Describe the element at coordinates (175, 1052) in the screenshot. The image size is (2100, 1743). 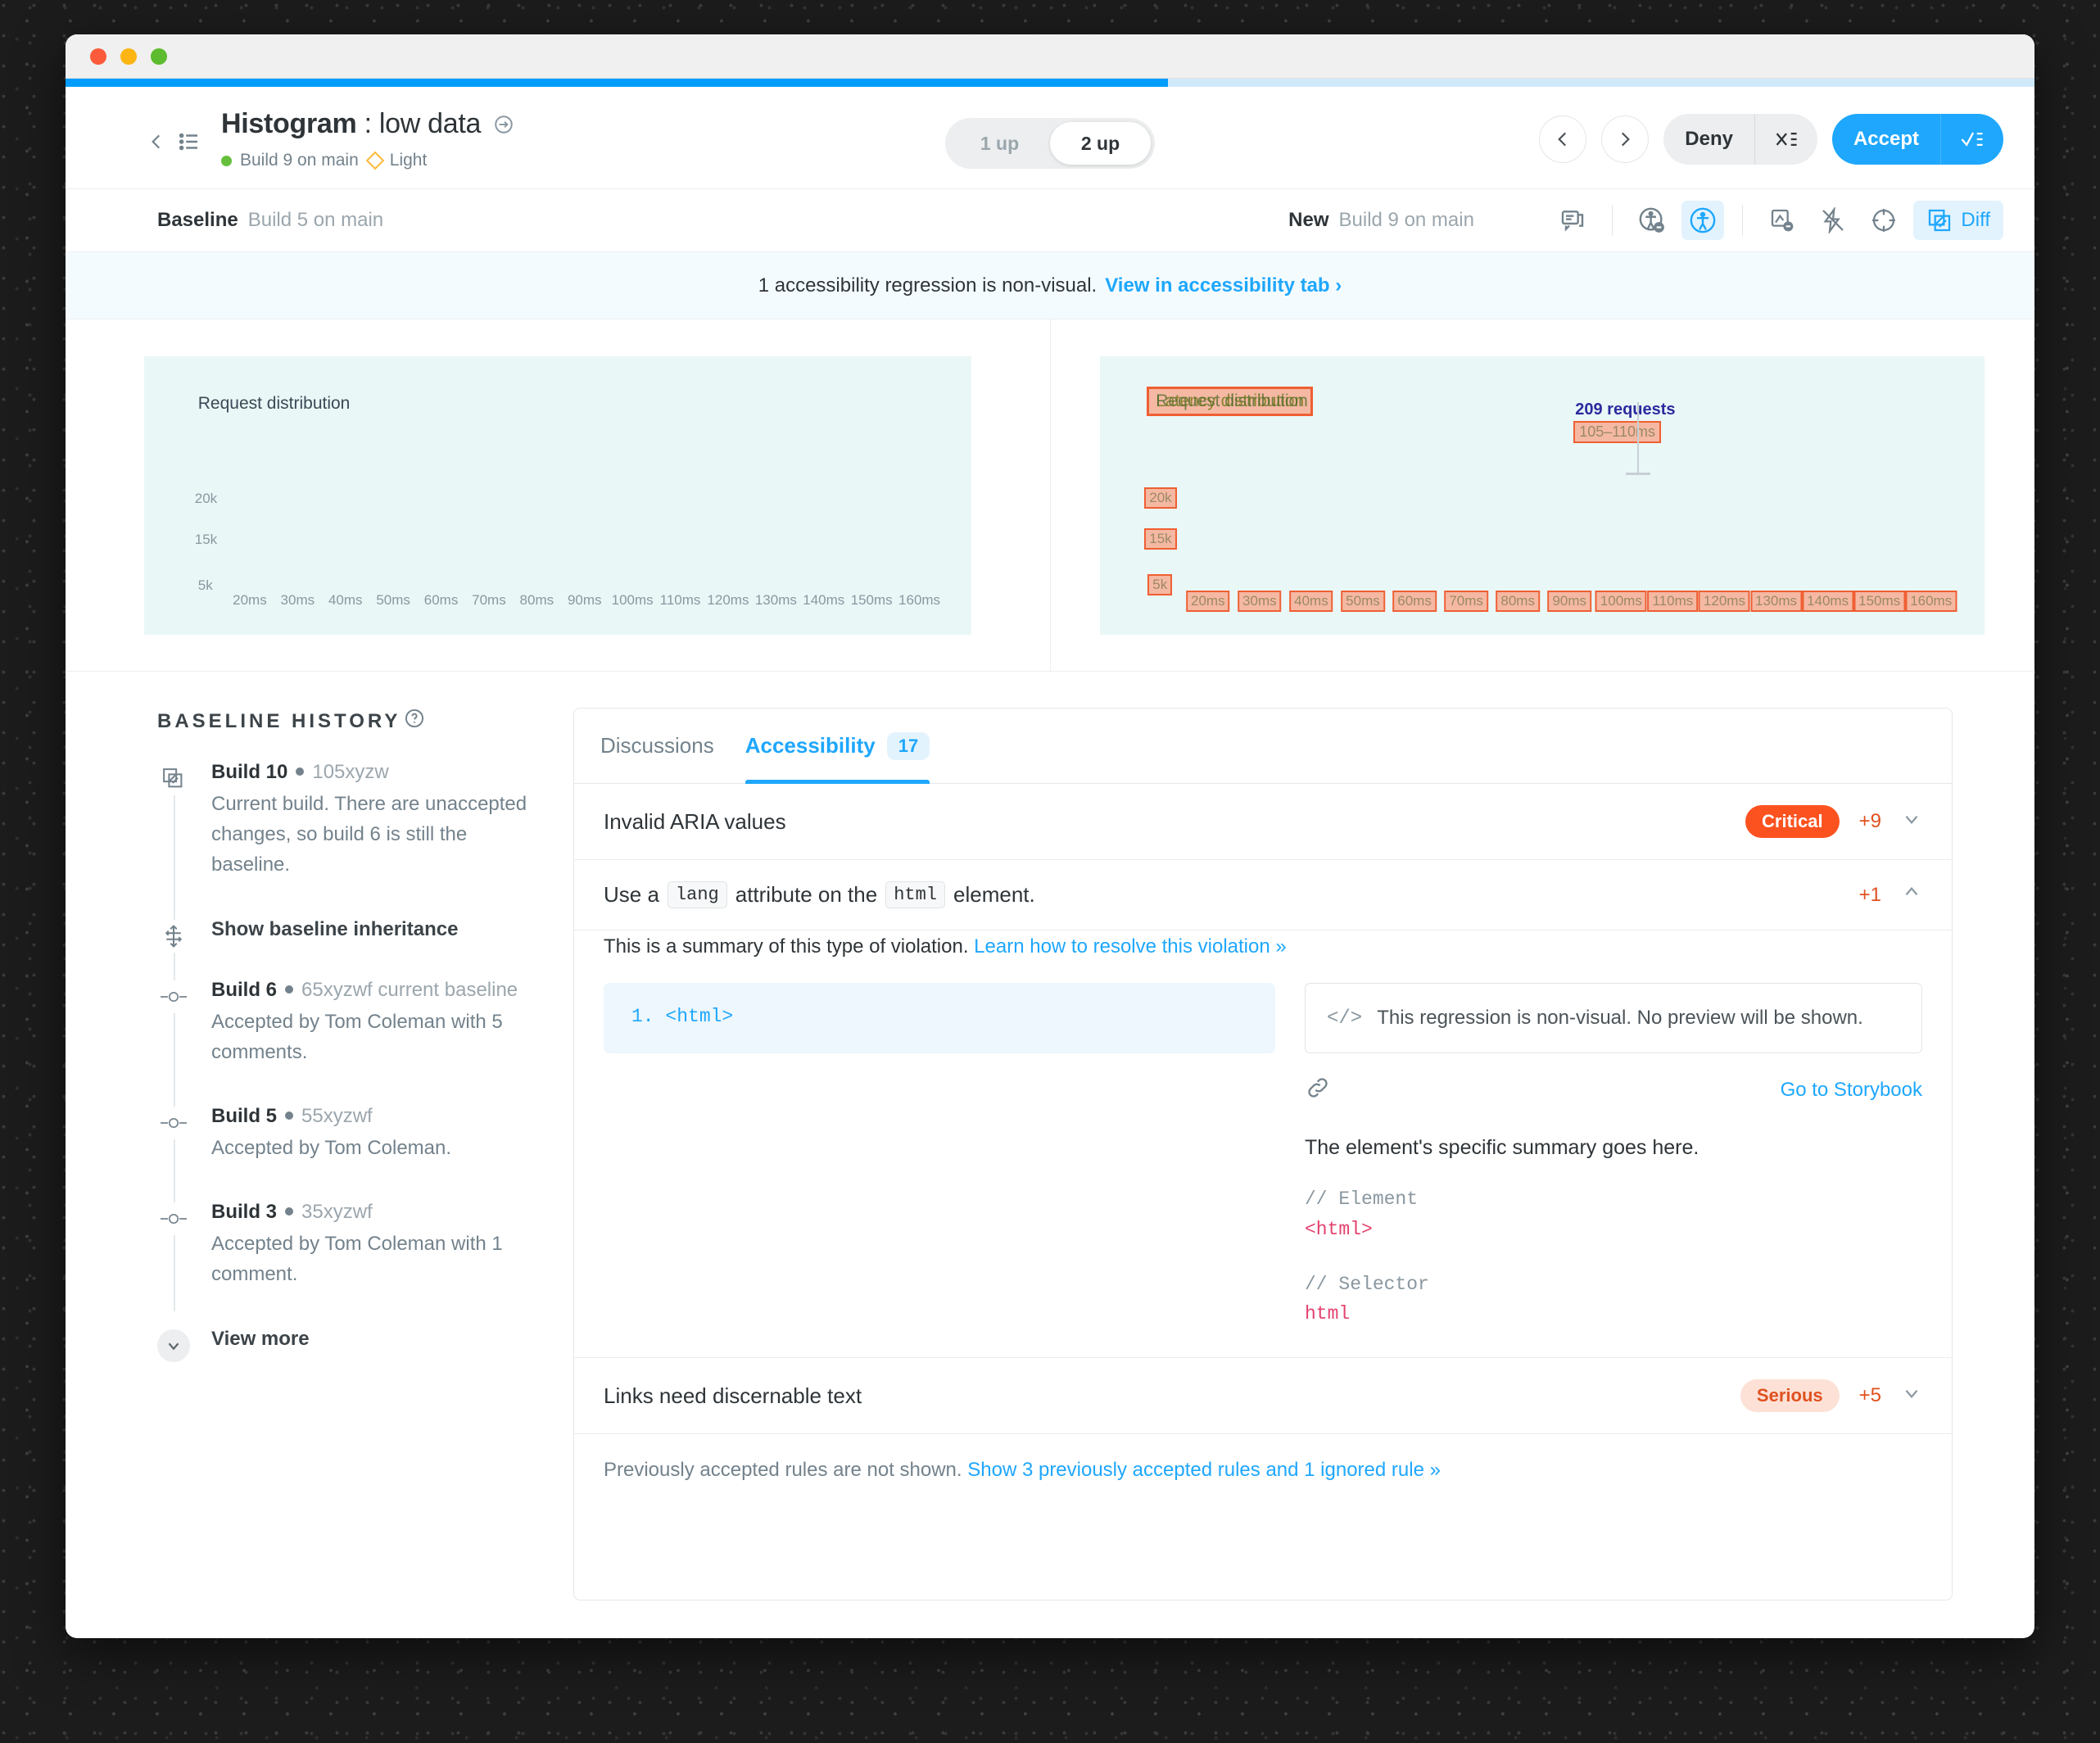
I see `timeline-line` at that location.